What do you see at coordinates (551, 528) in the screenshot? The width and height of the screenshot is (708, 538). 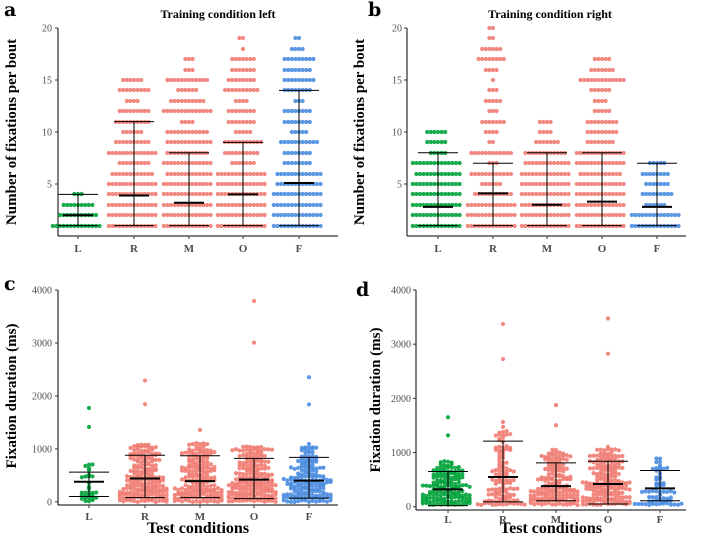 I see `panel-d-xlabel: Test conditions` at bounding box center [551, 528].